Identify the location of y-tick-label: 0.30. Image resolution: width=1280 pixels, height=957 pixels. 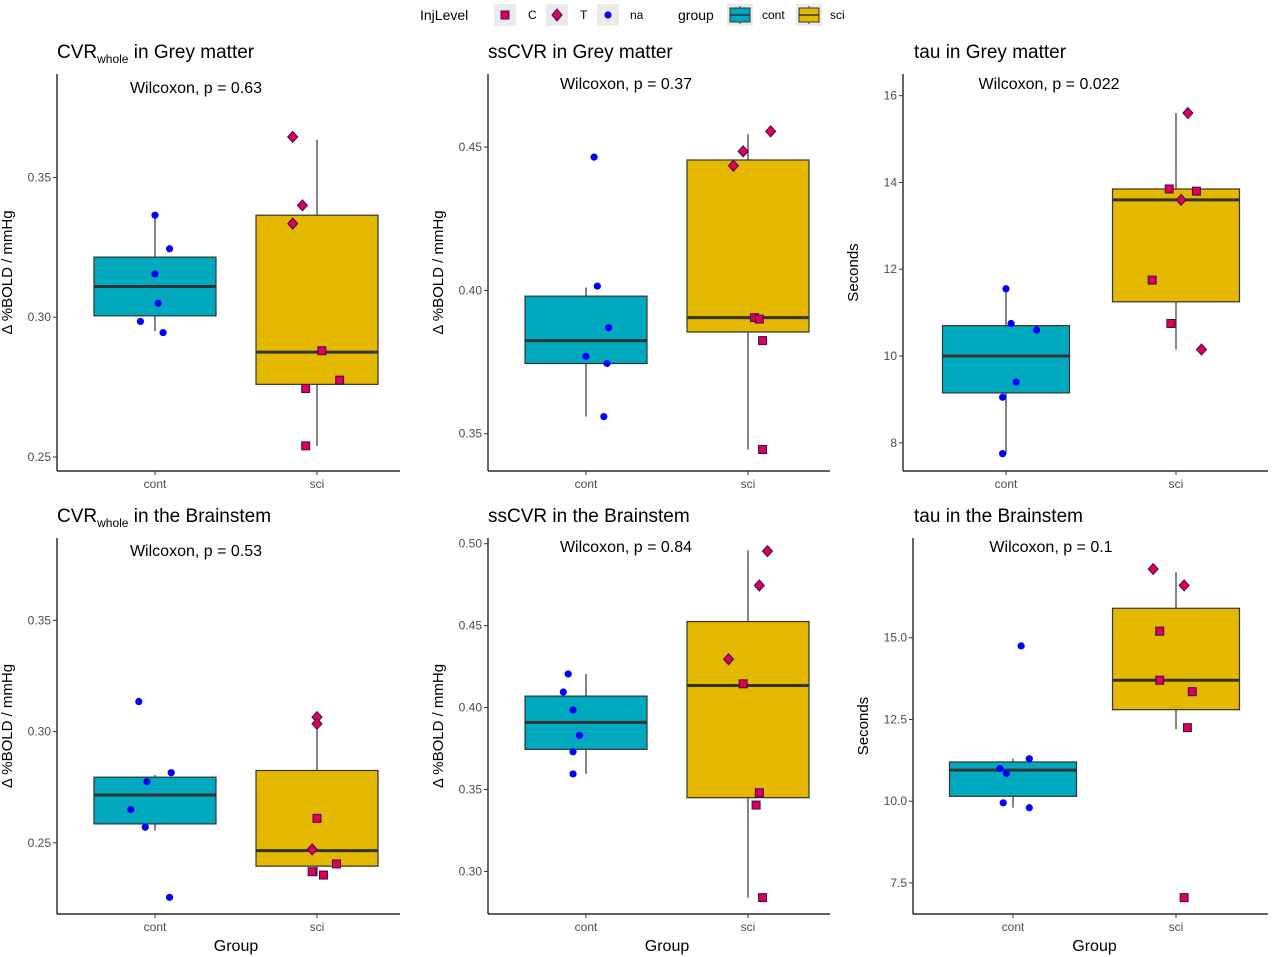
(40, 732).